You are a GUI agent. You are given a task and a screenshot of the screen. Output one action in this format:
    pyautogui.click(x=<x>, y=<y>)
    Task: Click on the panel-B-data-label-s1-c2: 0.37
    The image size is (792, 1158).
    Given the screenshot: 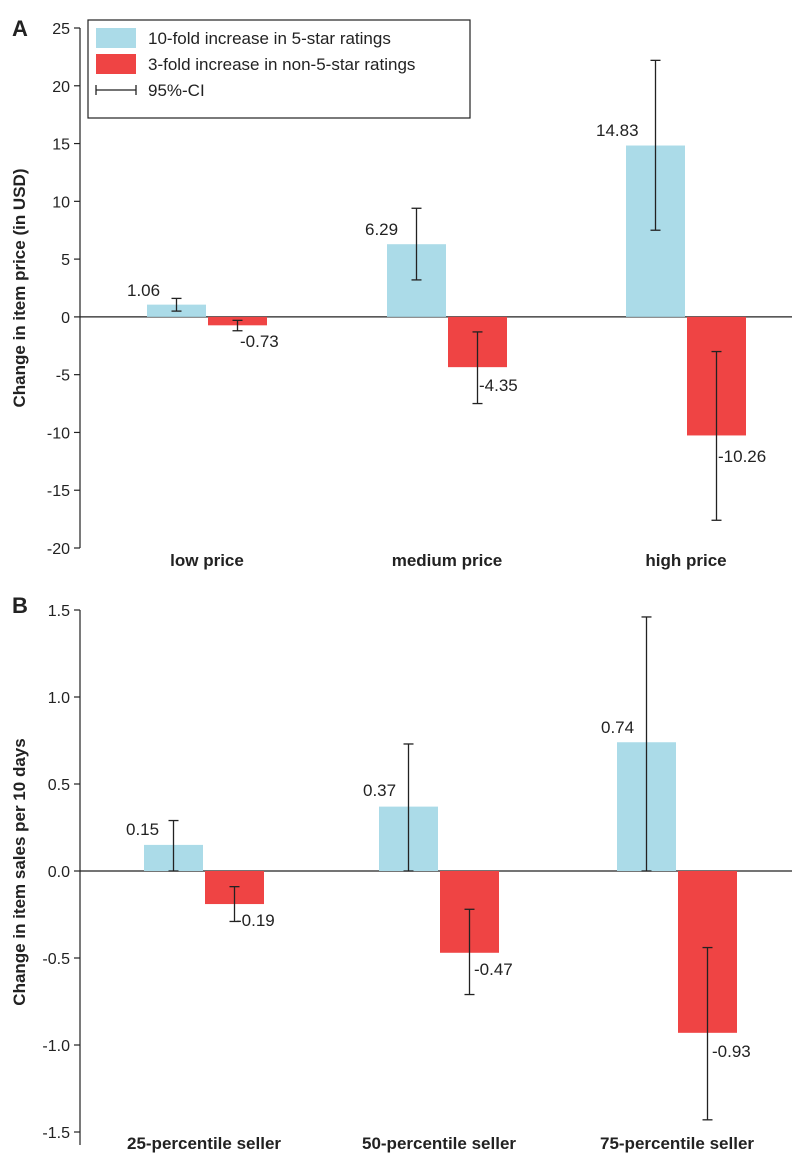 What is the action you would take?
    pyautogui.click(x=379, y=790)
    